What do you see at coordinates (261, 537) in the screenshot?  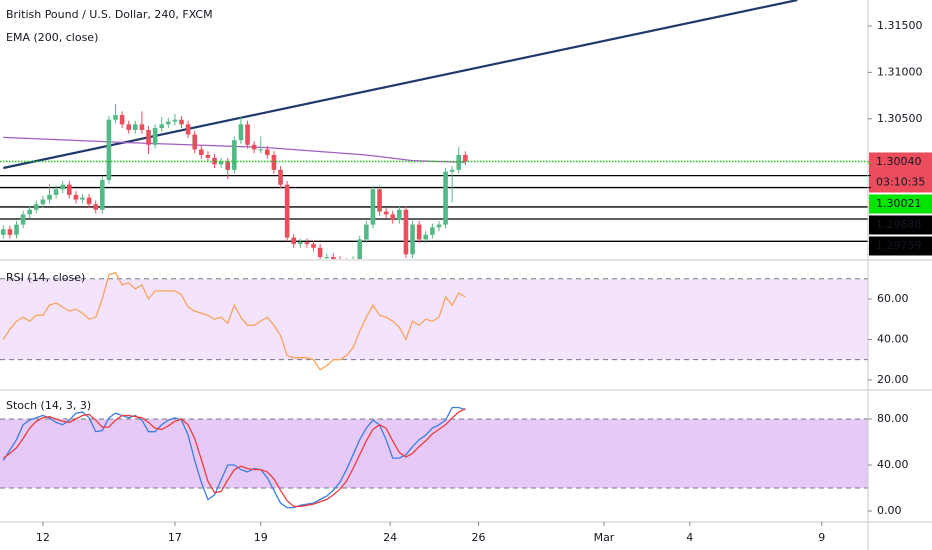 I see `x-tick-label: 19` at bounding box center [261, 537].